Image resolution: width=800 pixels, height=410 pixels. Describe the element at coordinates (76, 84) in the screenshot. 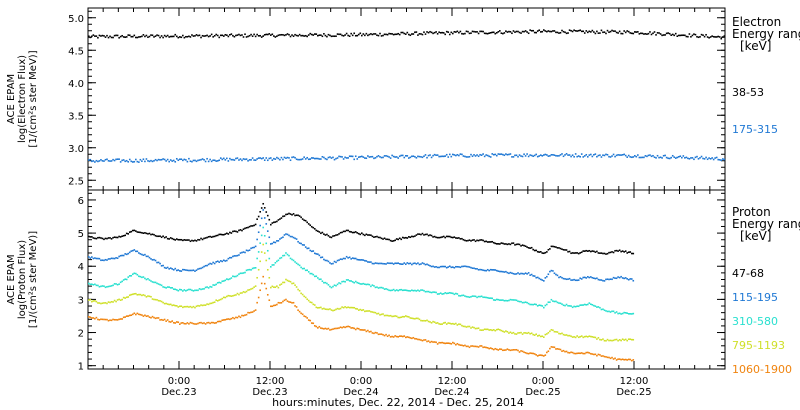

I see `electron-ytick-label: 4.0` at that location.